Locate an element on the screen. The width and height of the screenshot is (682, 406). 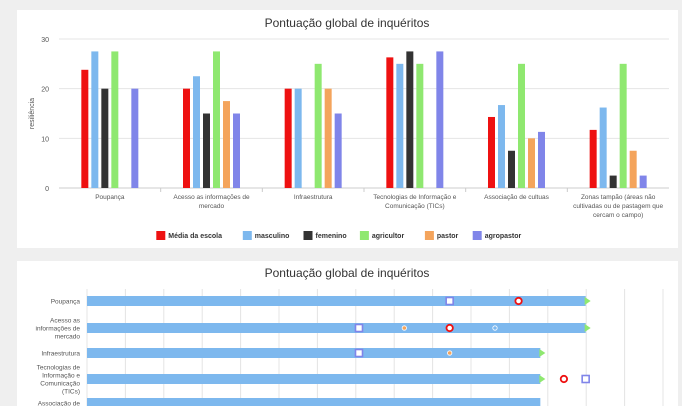
legend-label: Média da escola is located at coordinates (195, 236).